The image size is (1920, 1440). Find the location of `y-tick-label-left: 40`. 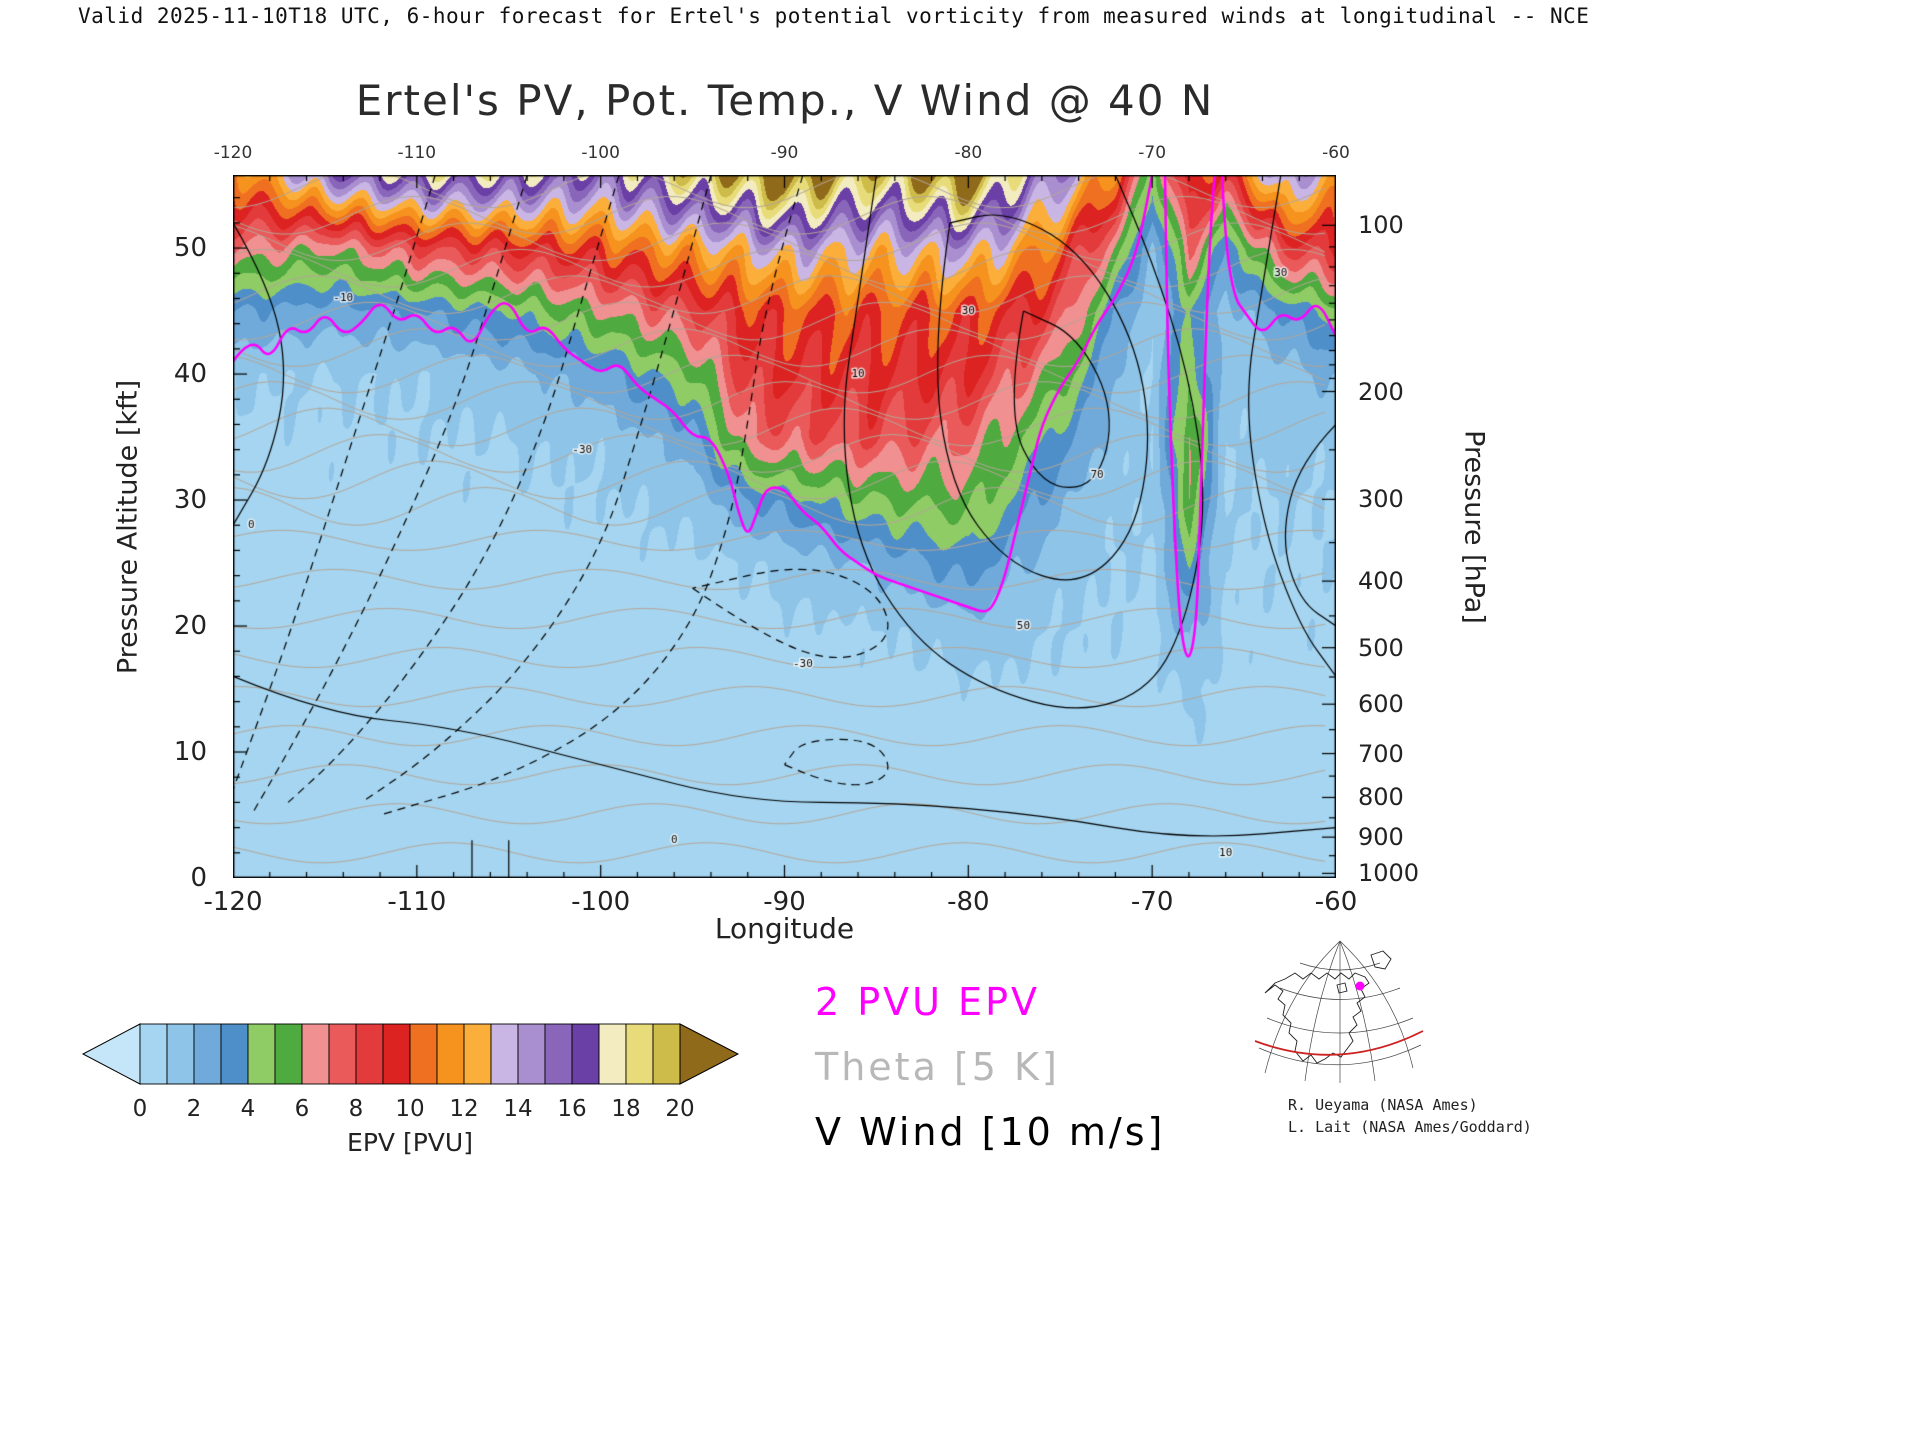

y-tick-label-left: 40 is located at coordinates (190, 374).